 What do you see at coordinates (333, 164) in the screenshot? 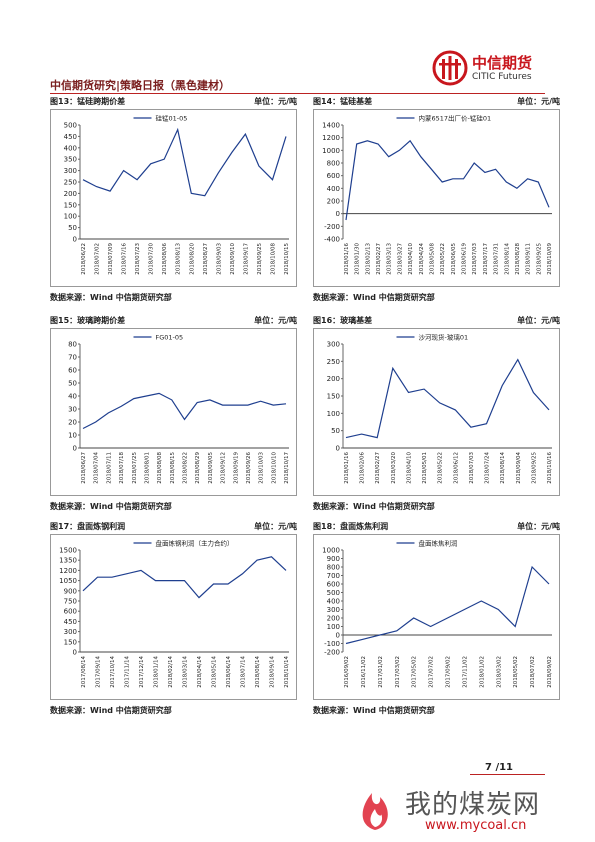
I see `y-tick-label: 800` at bounding box center [333, 164].